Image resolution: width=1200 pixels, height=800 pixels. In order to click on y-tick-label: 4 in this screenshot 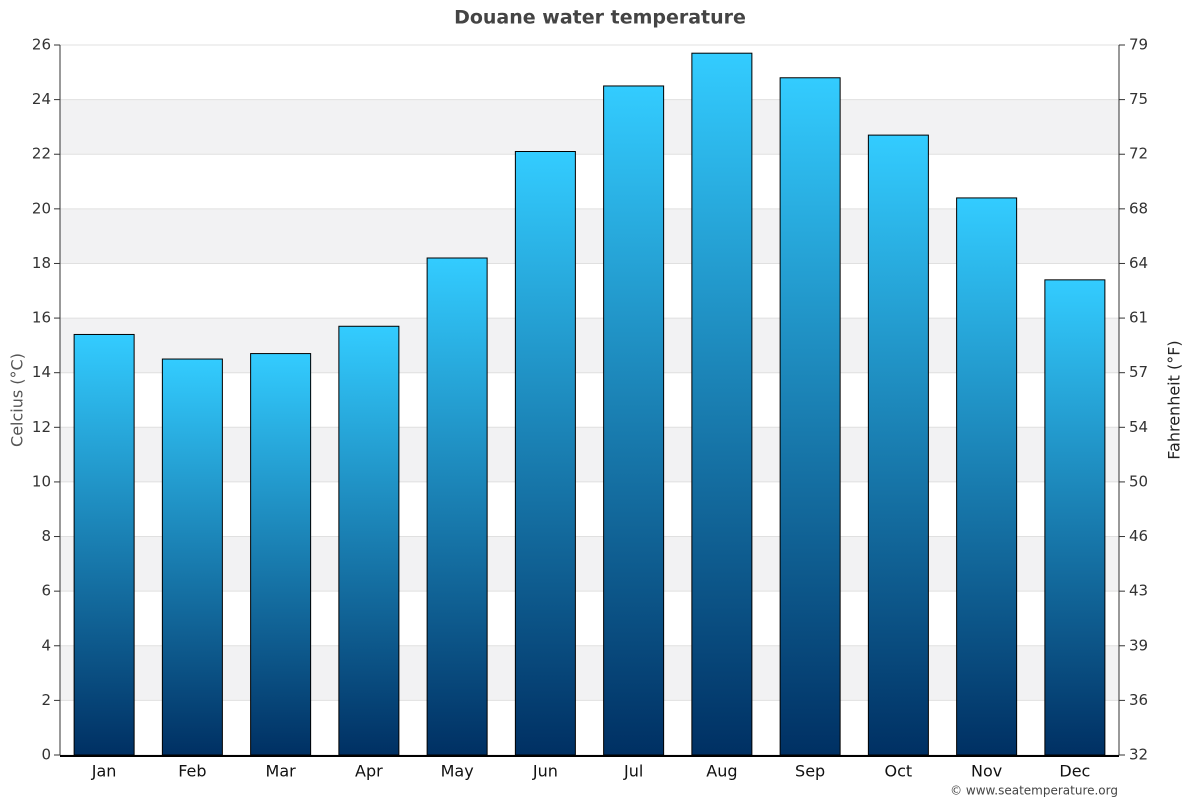, I will do `click(46, 645)`.